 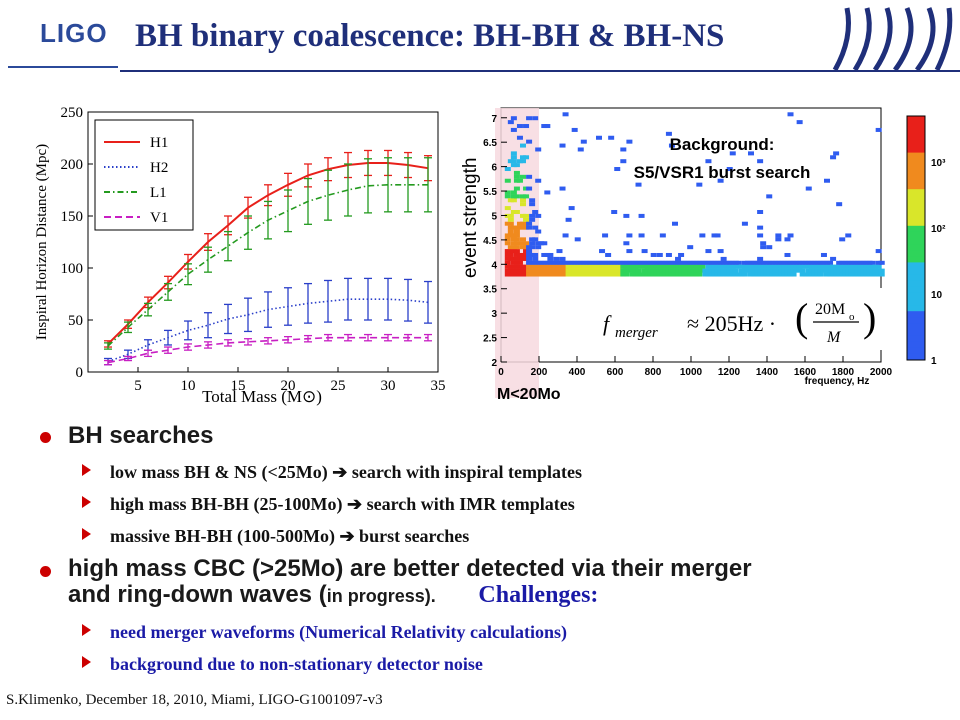 I want to click on x-tick-label: 1400, so click(x=767, y=372).